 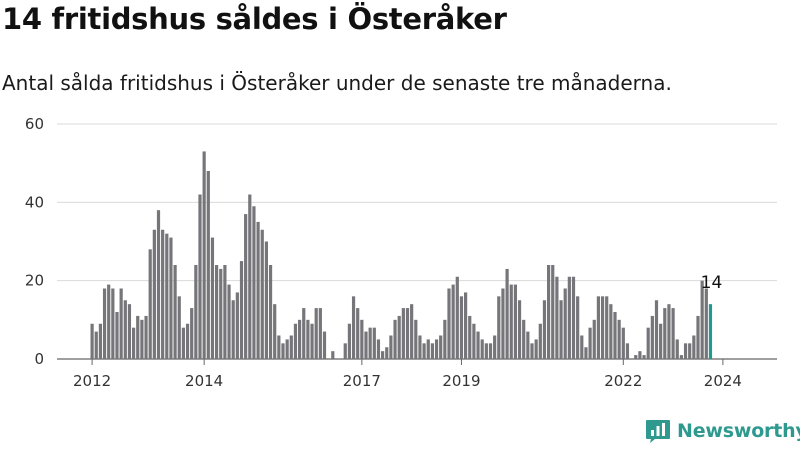 I want to click on x-tick-label: 2022, so click(x=623, y=381).